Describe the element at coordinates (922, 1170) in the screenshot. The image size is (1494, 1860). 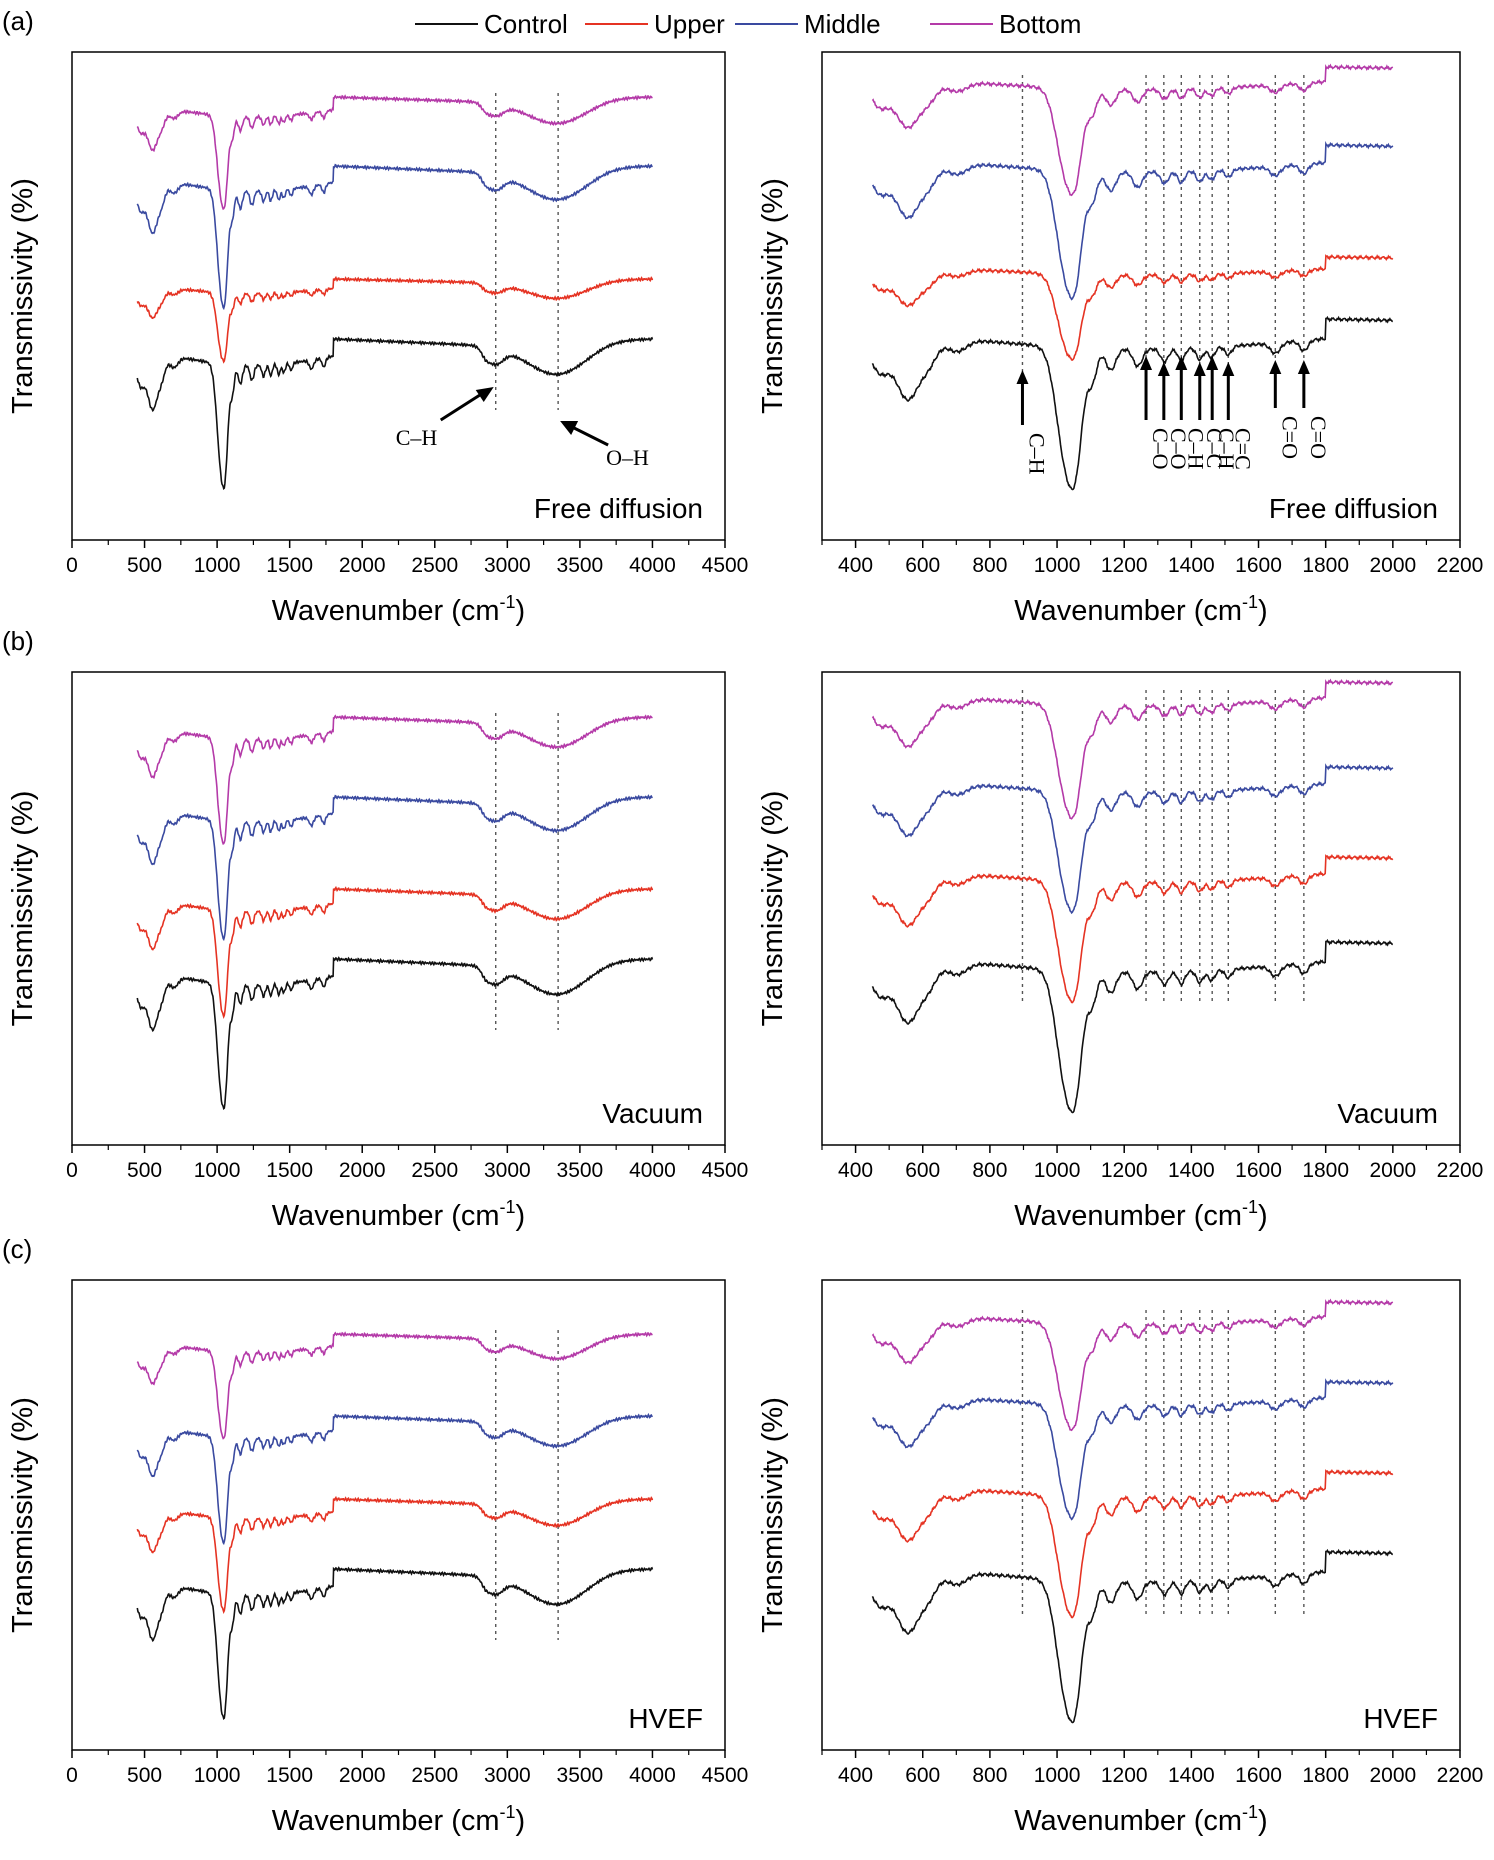
I see `x-tick-label: 600` at that location.